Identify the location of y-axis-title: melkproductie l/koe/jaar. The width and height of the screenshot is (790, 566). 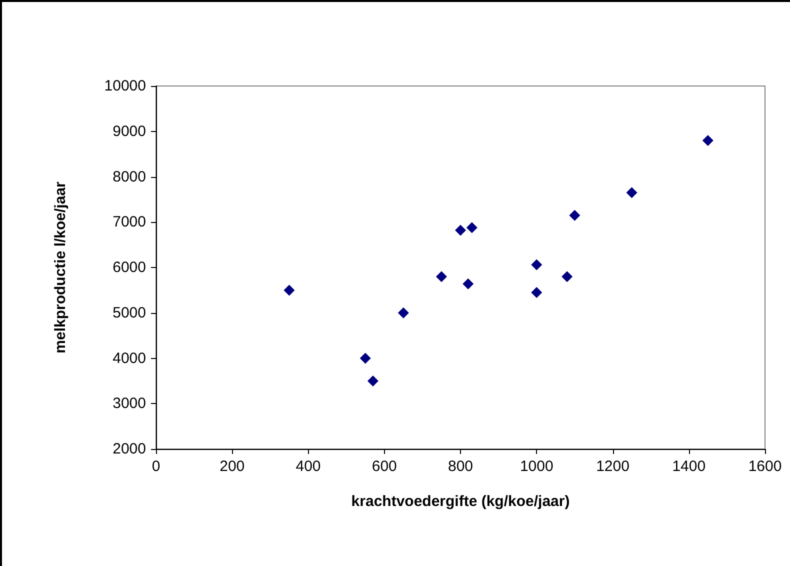
(60, 267).